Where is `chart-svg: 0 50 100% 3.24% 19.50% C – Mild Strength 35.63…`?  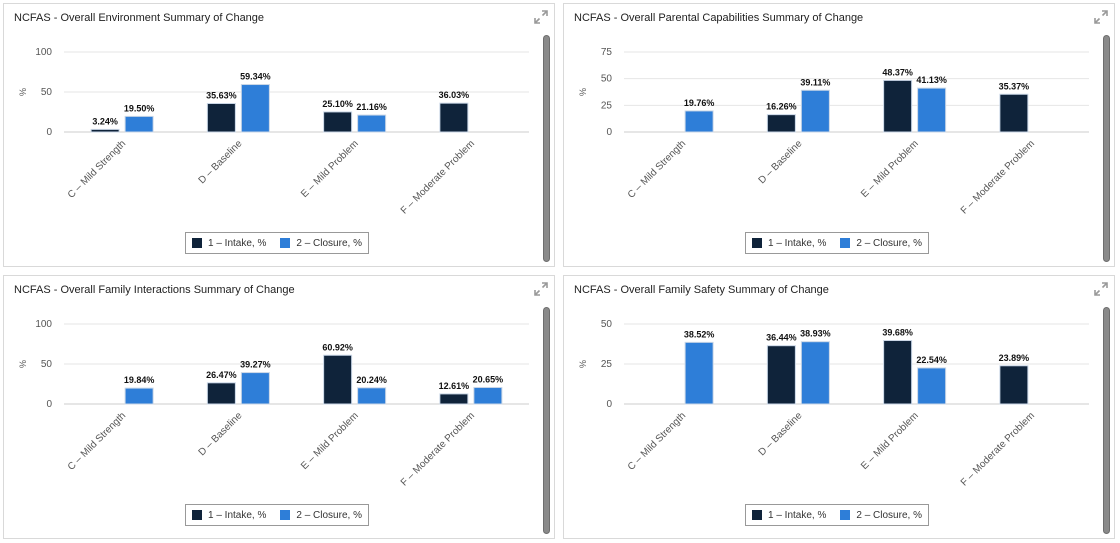
chart-svg: 0 50 100% 3.24% 19.50% C – Mild Strength 35.63… is located at coordinates (273, 131).